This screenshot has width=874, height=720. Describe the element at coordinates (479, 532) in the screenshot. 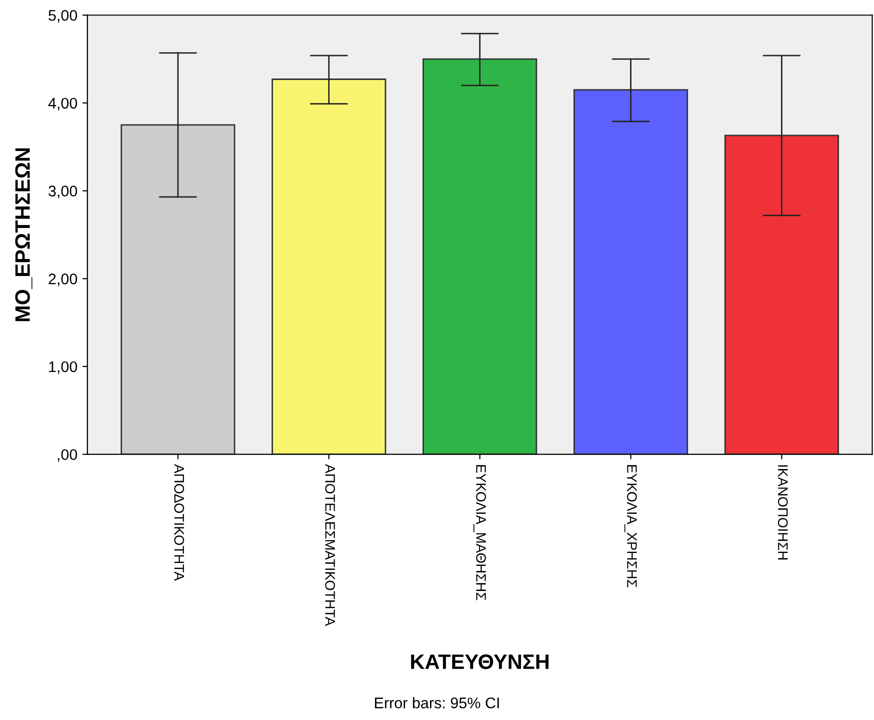

I see `x-tick-label: ΕΥΚΟΛΙΑ_ΜΑΘΗΣΗΣ` at that location.